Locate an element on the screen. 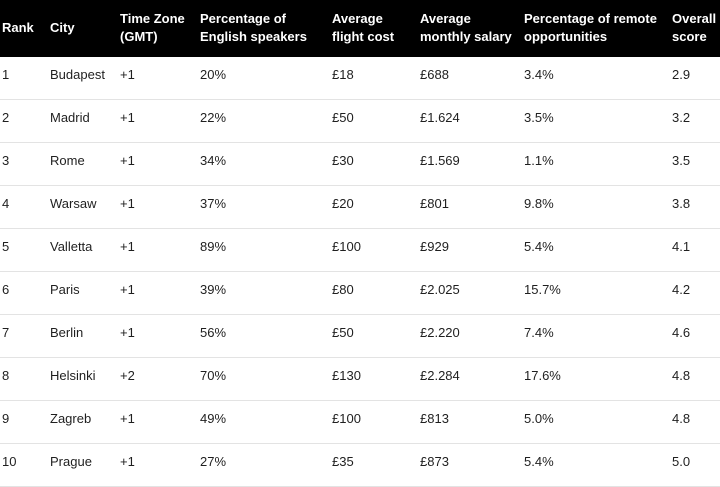 Image resolution: width=720 pixels, height=487 pixels. table-row: 4 Warsaw +1 37% £20 £801 9.8% 3.8 is located at coordinates (360, 207).